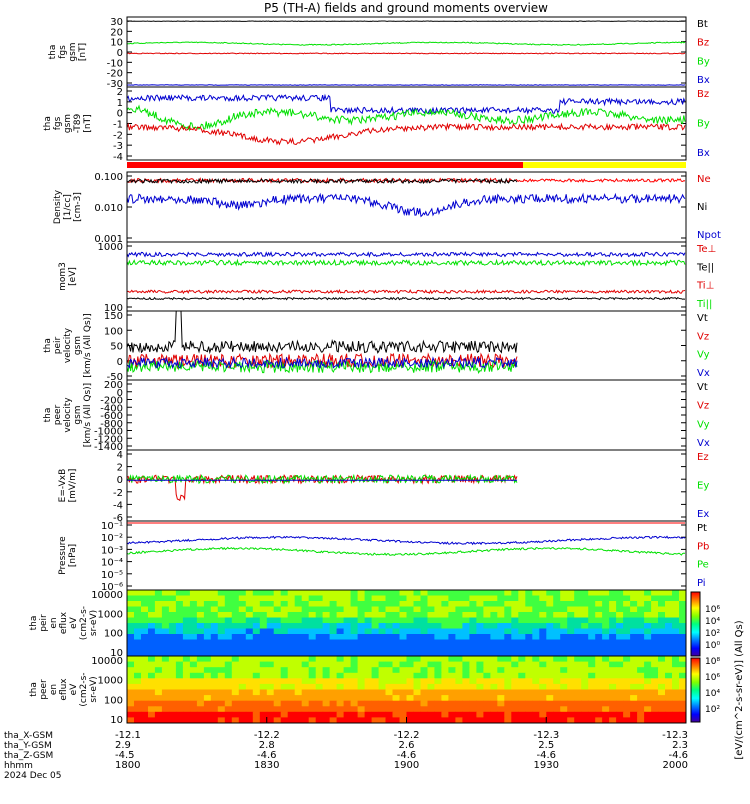 The height and width of the screenshot is (804, 750). What do you see at coordinates (703, 336) in the screenshot?
I see `legend-peir_vel-1: Vz` at bounding box center [703, 336].